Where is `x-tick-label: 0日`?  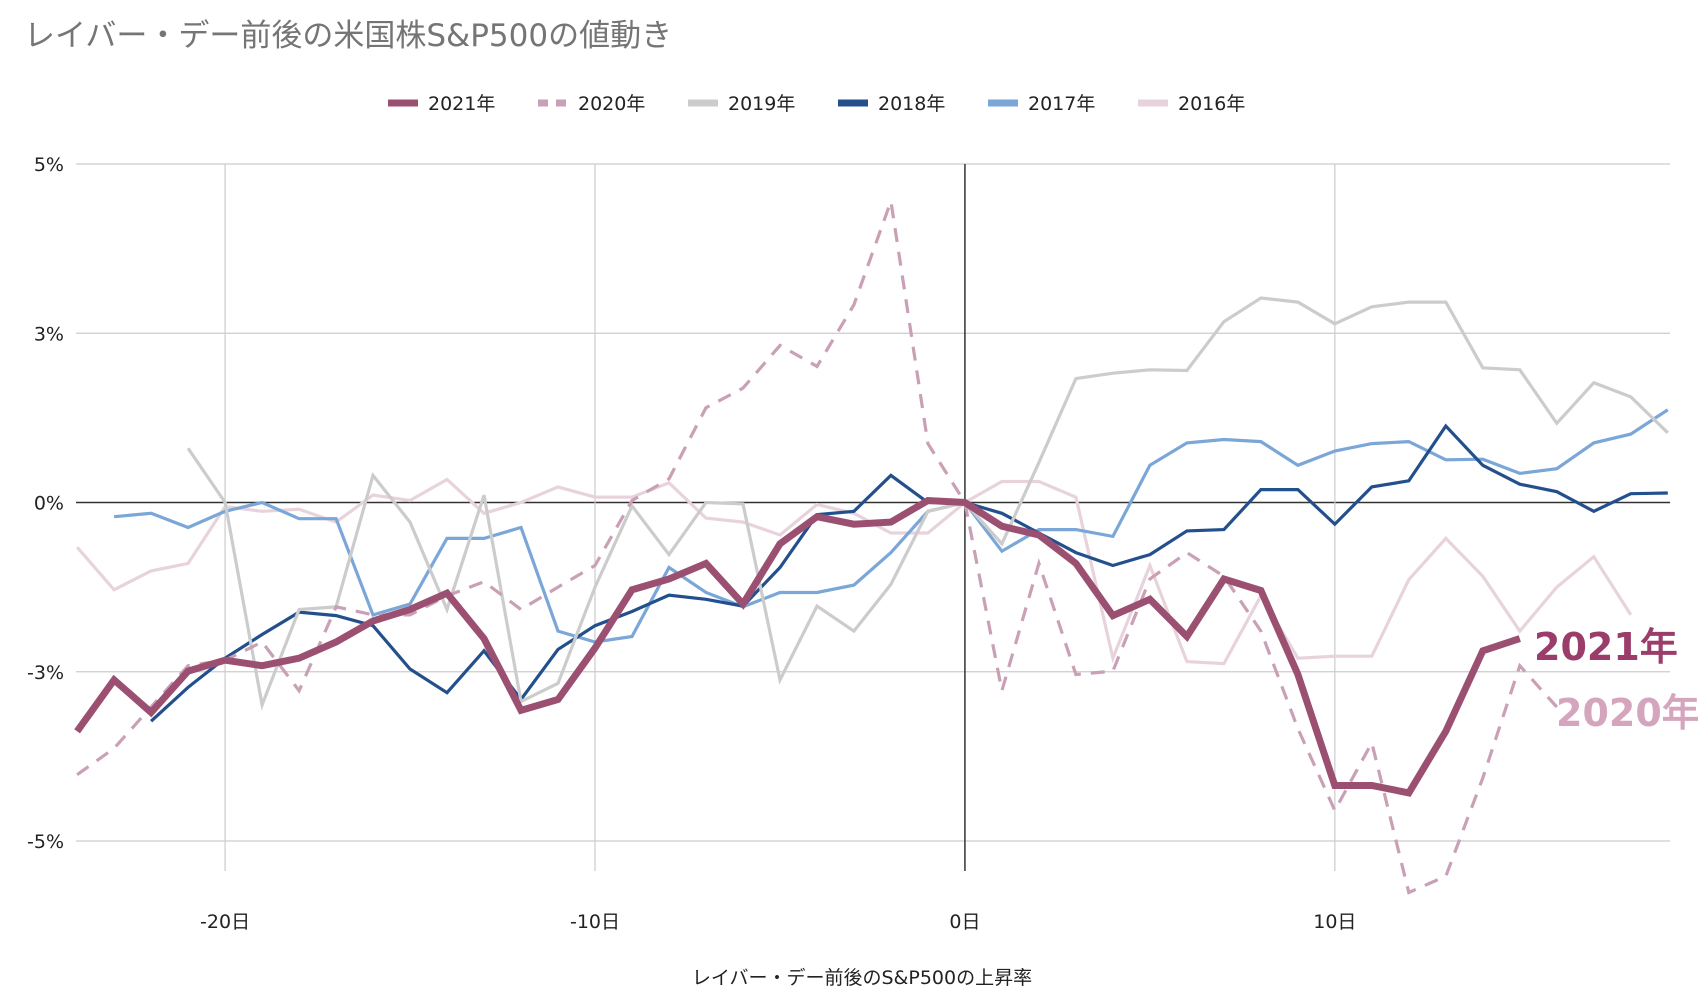
x-tick-label: 0日 is located at coordinates (964, 922).